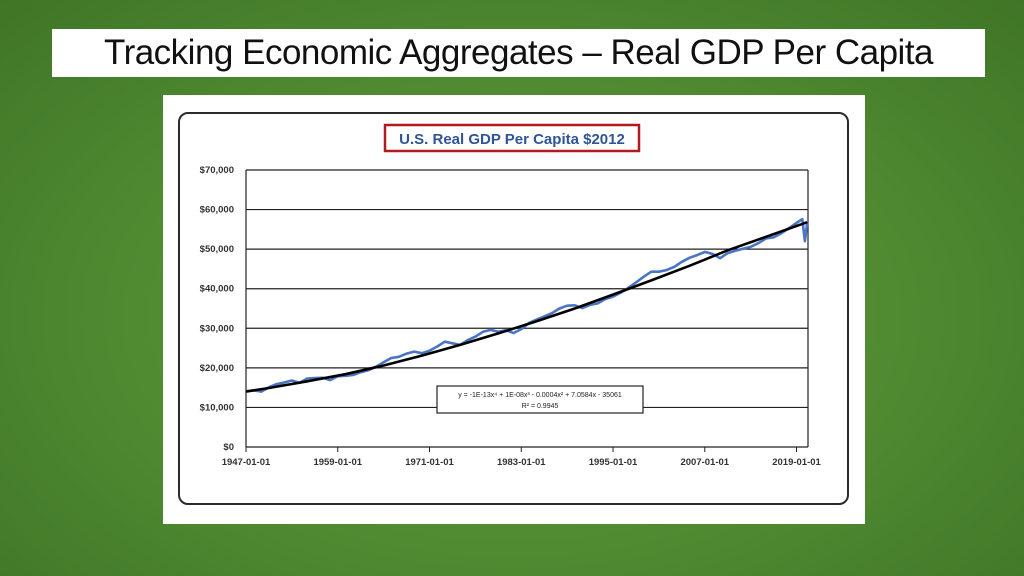 This screenshot has height=576, width=1024. Describe the element at coordinates (217, 249) in the screenshot. I see `y-tick-label: $50,000` at that location.